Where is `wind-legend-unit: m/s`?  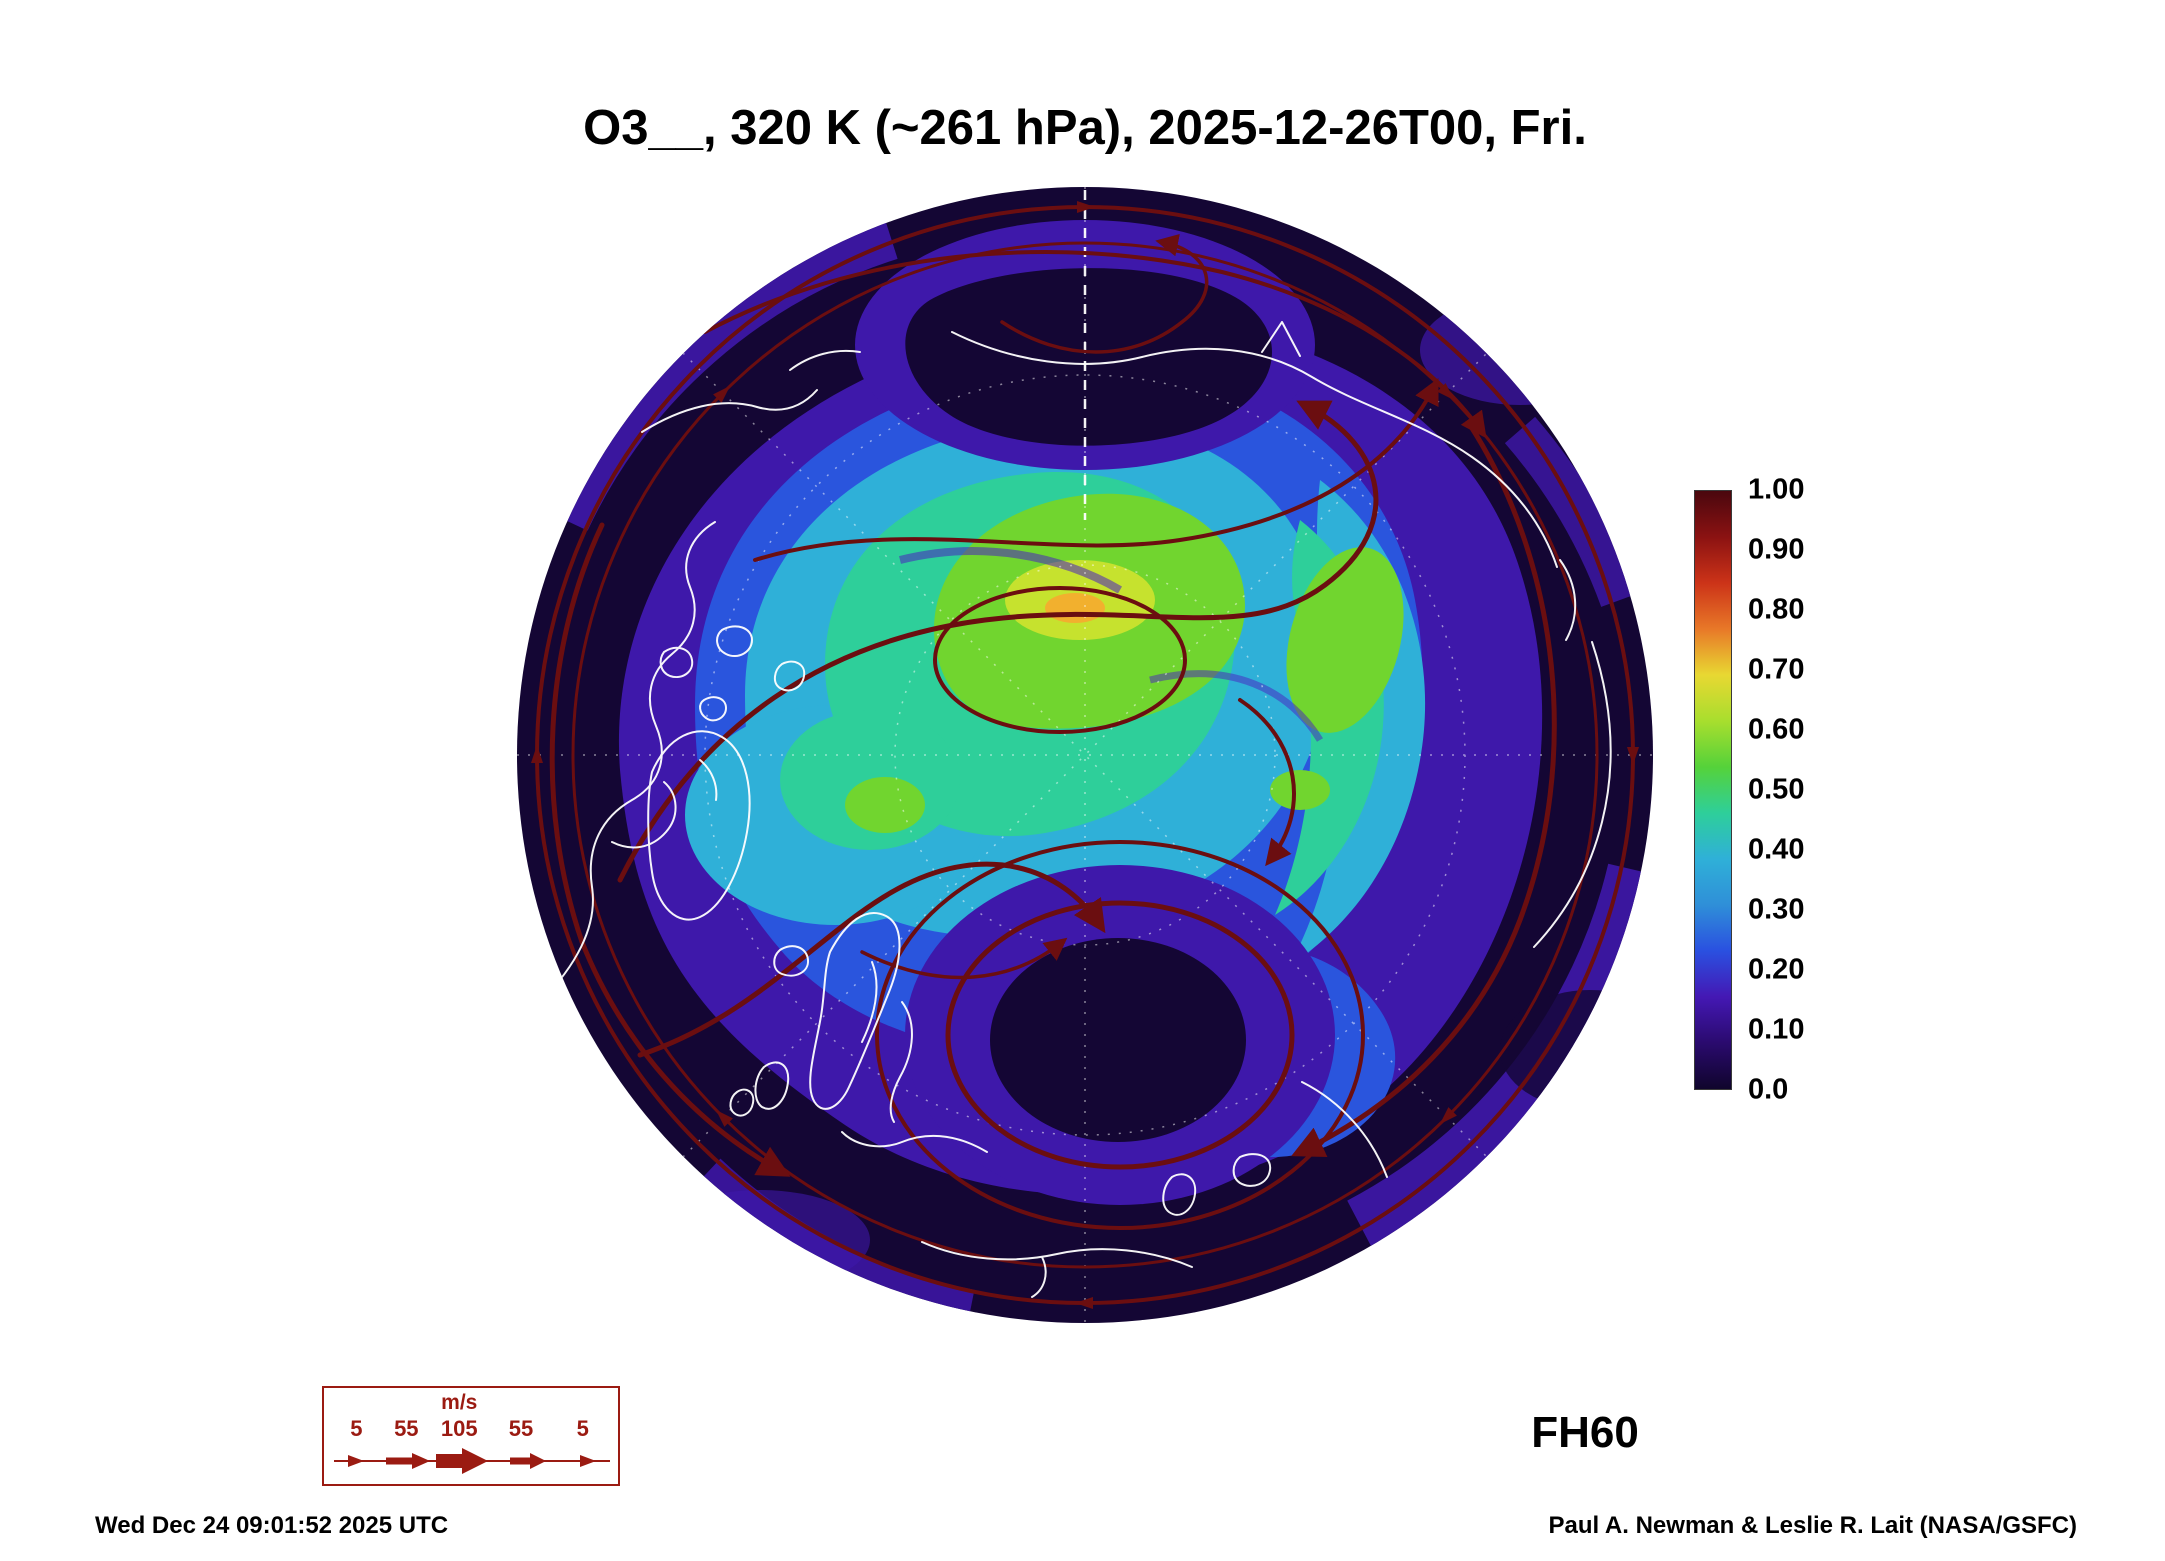
wind-legend-unit: m/s is located at coordinates (459, 1402).